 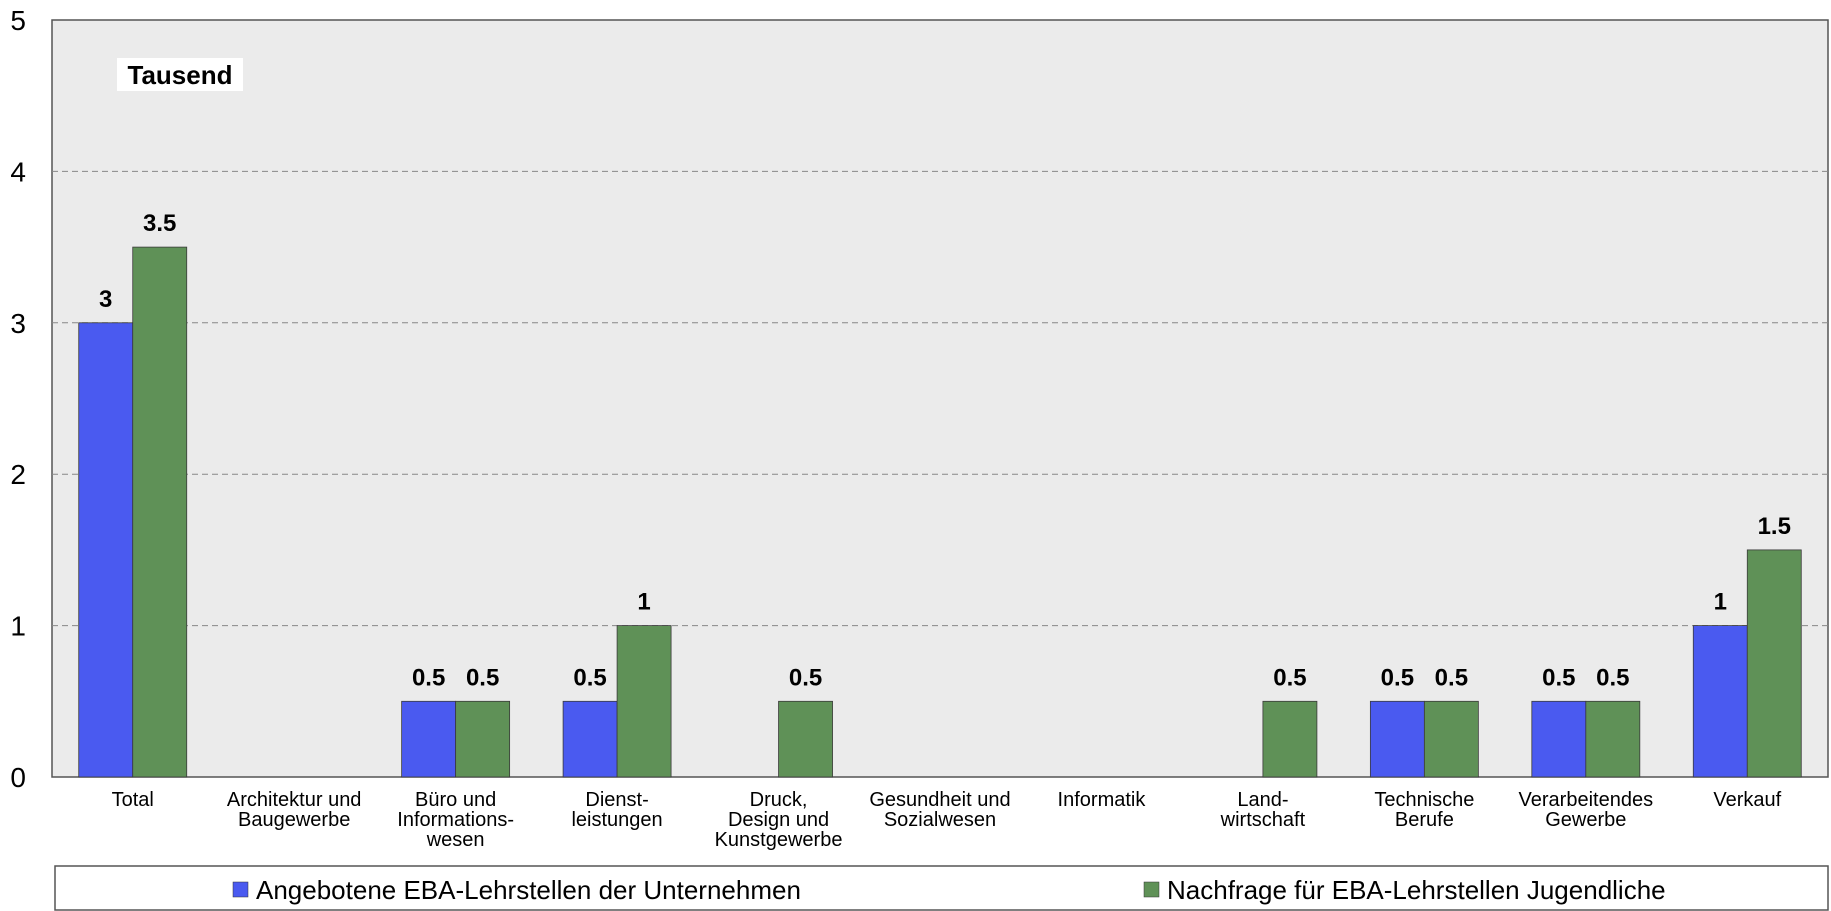 I want to click on unit-label-box, so click(x=180, y=74).